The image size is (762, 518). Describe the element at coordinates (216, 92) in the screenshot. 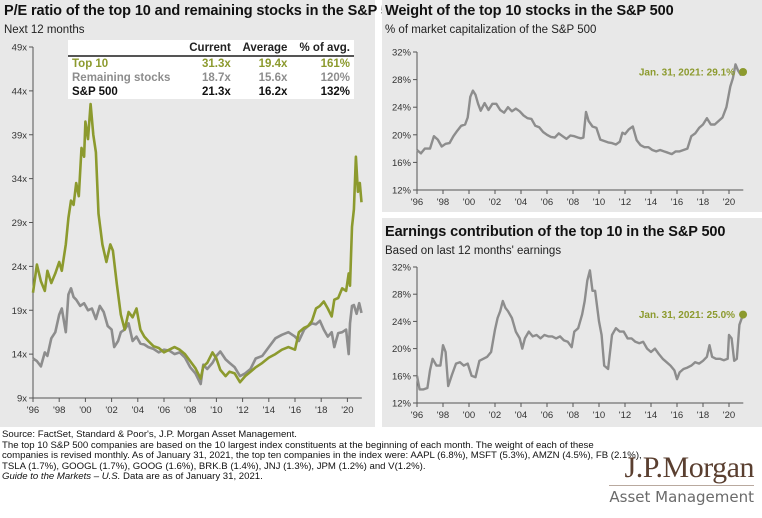

I see `row-current: 21.3x` at that location.